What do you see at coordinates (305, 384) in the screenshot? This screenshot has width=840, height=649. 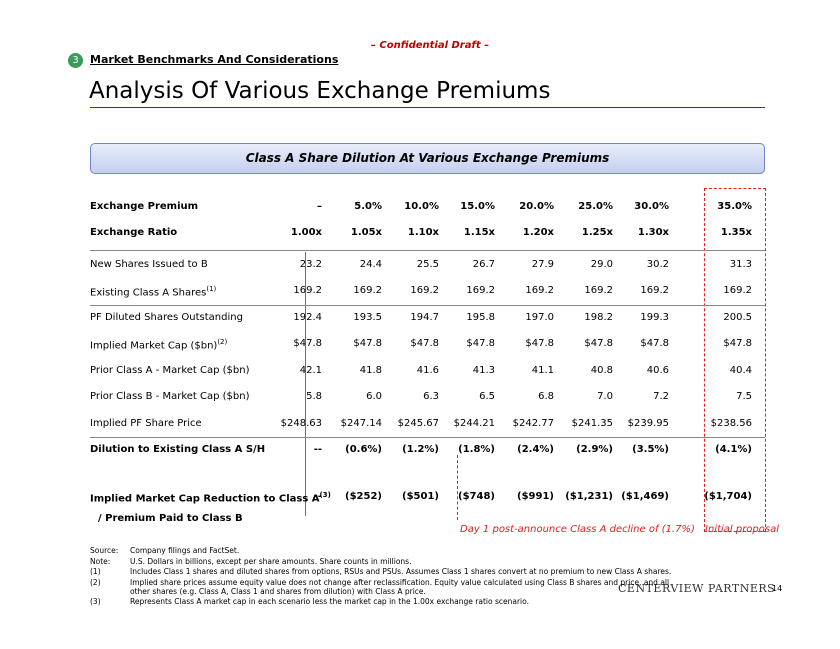 I see `column-rule` at bounding box center [305, 384].